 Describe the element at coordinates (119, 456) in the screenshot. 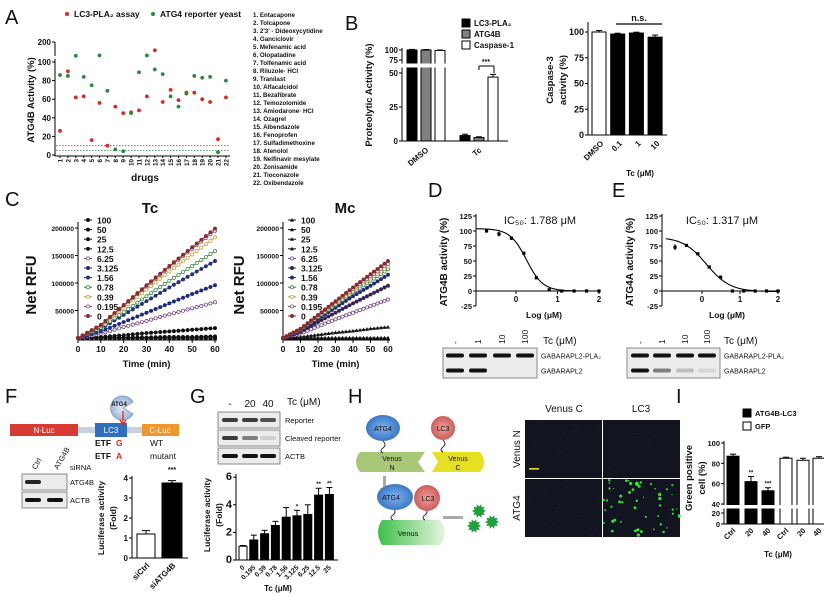

I see `mutant-residue: A` at that location.